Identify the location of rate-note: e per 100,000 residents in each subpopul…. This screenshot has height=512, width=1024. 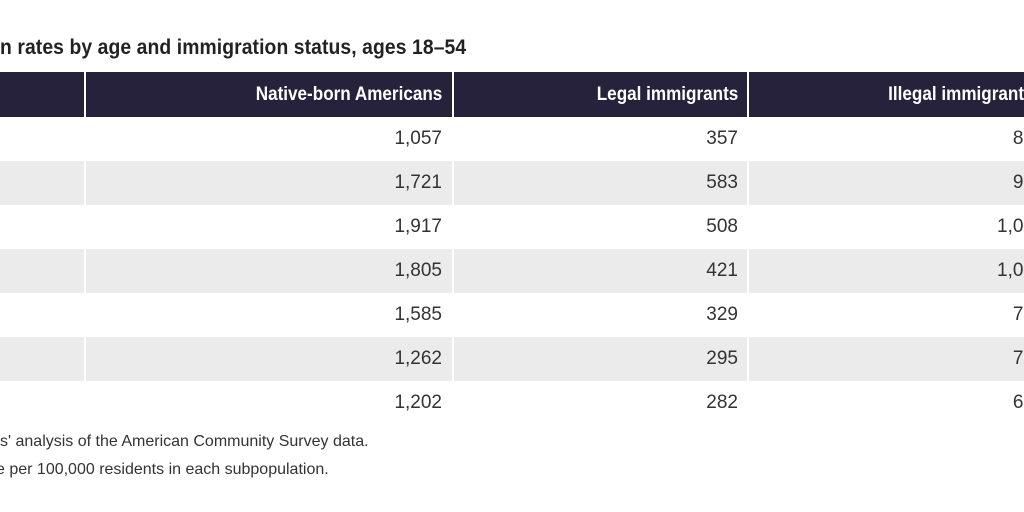
(164, 469).